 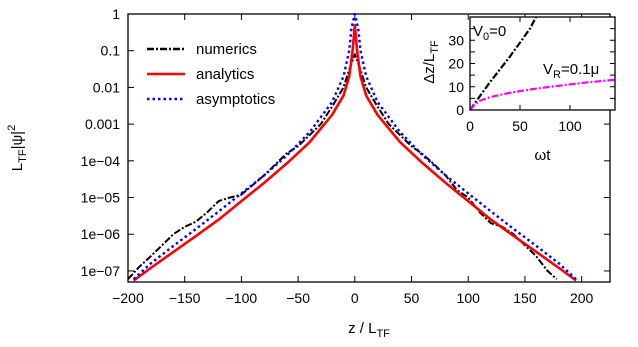 What do you see at coordinates (431, 62) in the screenshot?
I see `inset-y-axis-label: Δz/LTF` at bounding box center [431, 62].